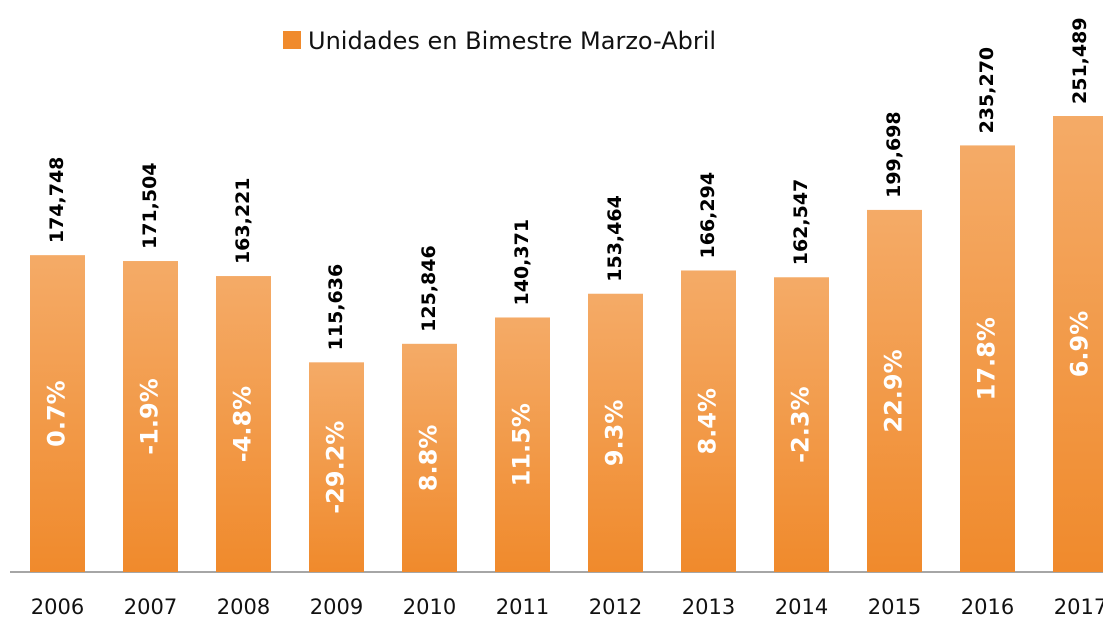 The width and height of the screenshot is (1103, 620). Describe the element at coordinates (522, 262) in the screenshot. I see `value-label: 140,371` at that location.